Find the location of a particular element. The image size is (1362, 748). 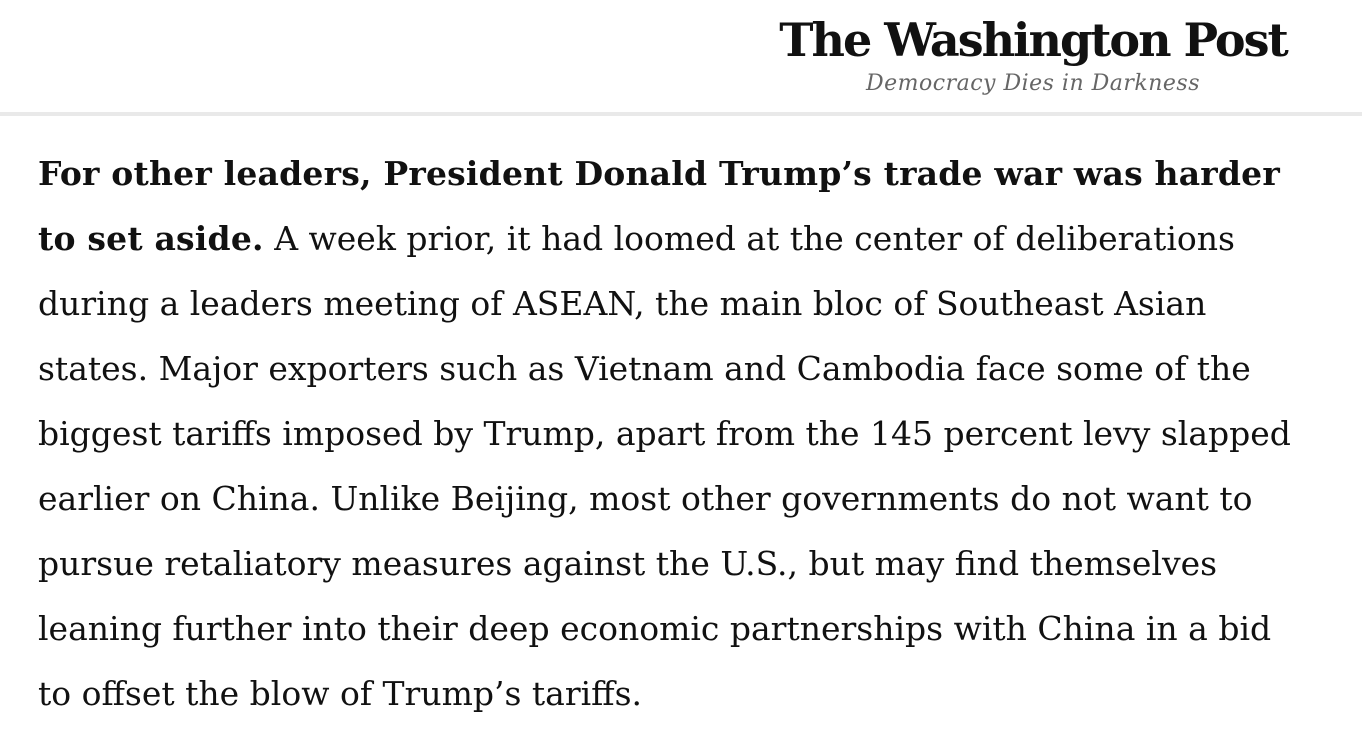

masthead-tagline: Democracy Dies in Darkness is located at coordinates (1033, 83).